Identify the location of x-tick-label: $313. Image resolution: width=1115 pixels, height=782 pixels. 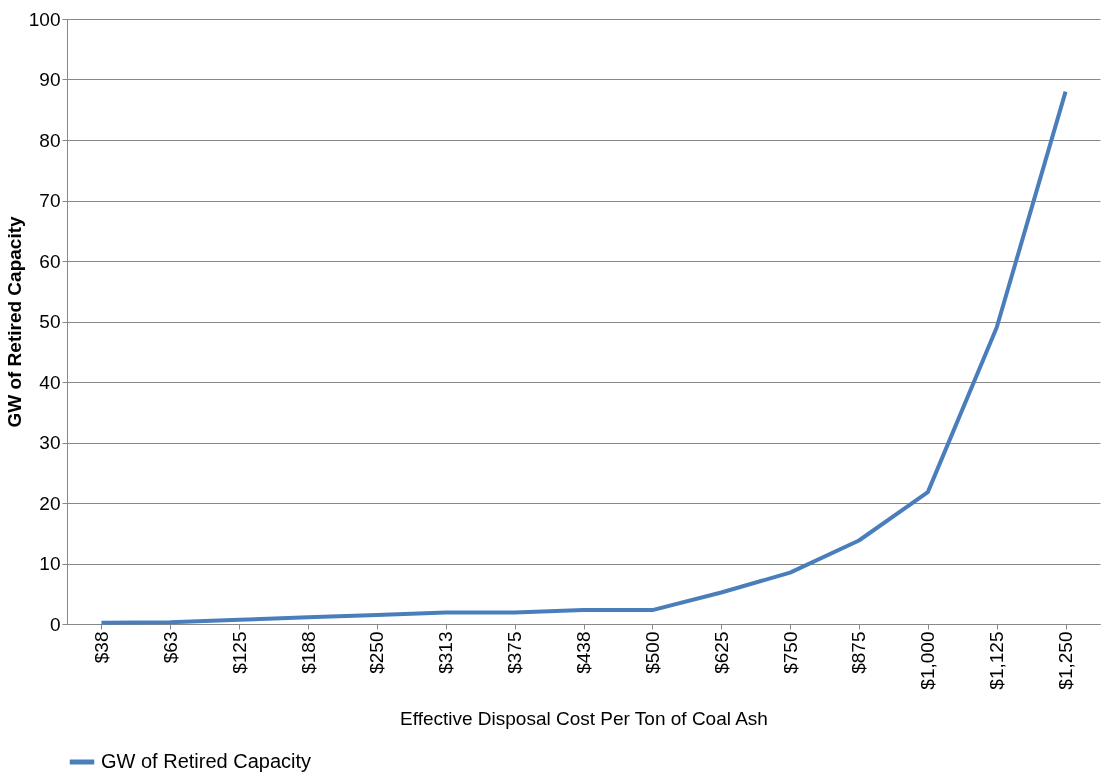
(446, 652).